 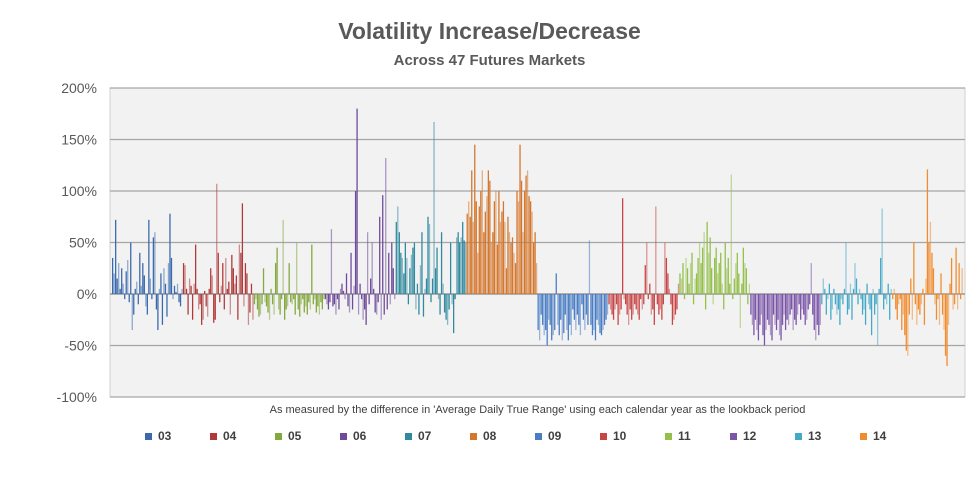 What do you see at coordinates (815, 436) in the screenshot?
I see `legend-label: 13` at bounding box center [815, 436].